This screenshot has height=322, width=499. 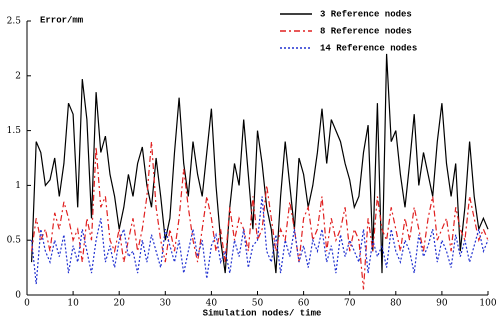 I want to click on x-tick-label: 70, so click(x=350, y=304).